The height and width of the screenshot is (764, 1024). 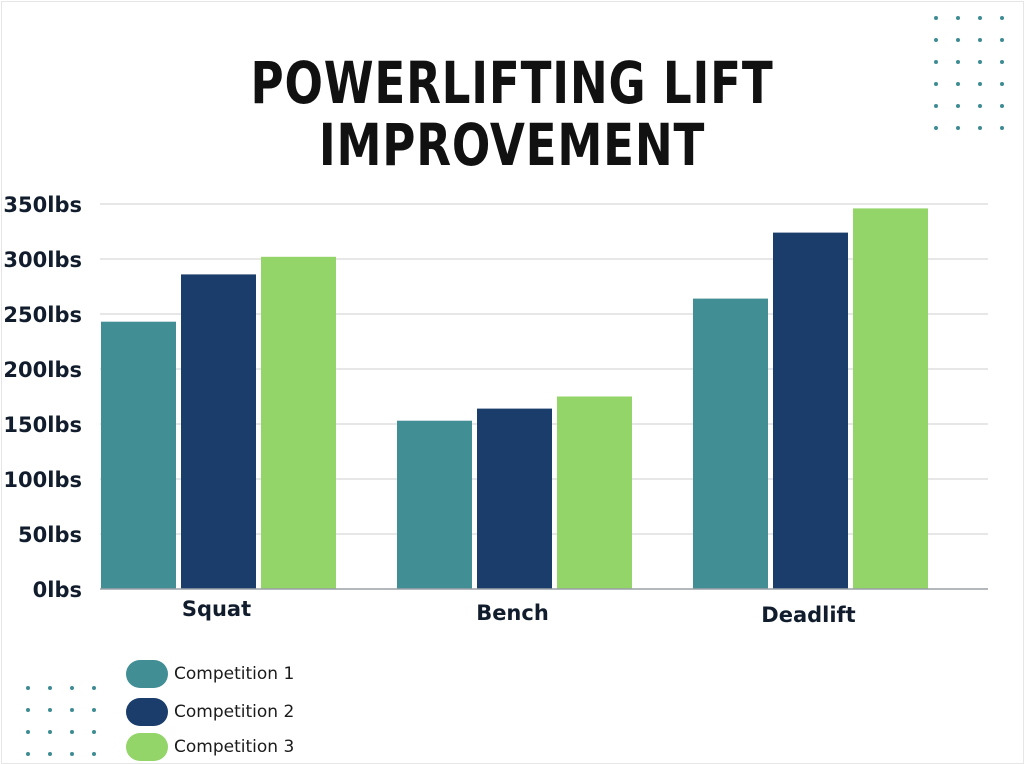 I want to click on y-tick-label: 300lbs, so click(x=42, y=260).